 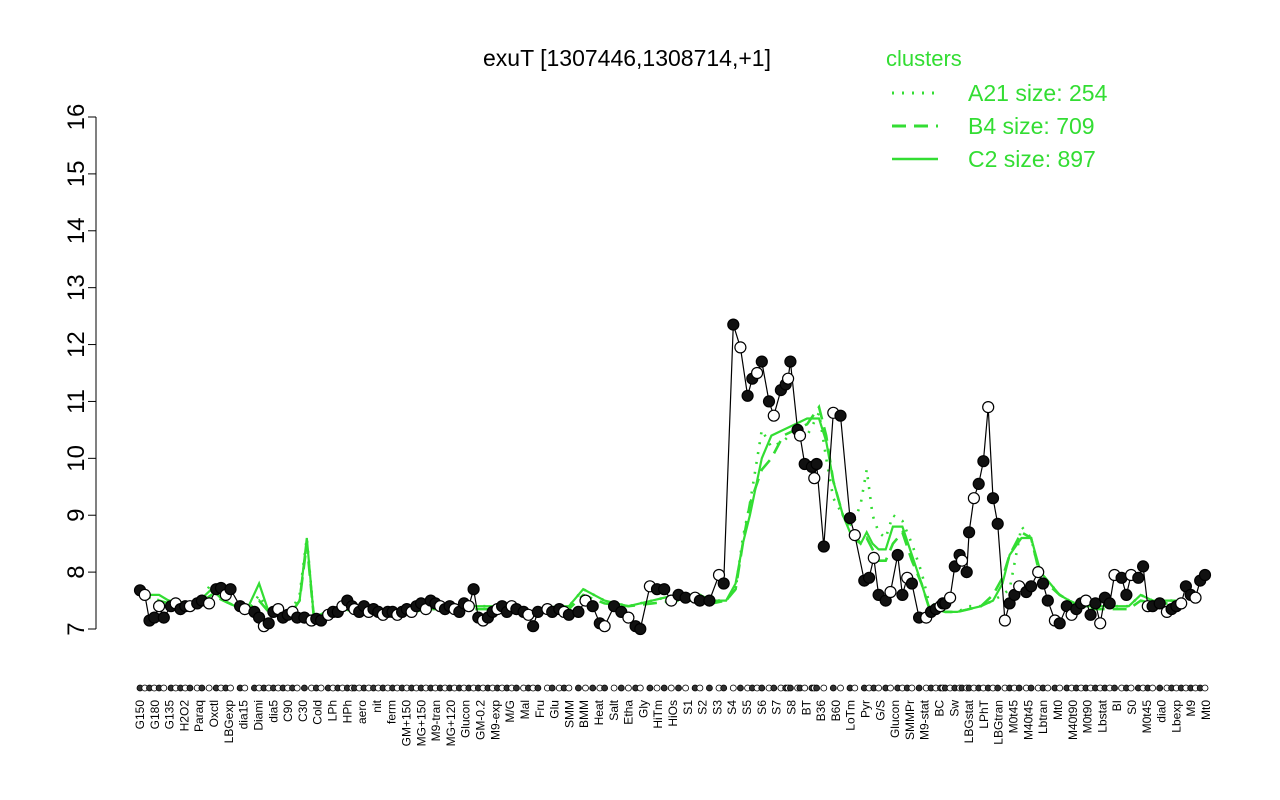 I want to click on x-tick-label: aero, so click(x=362, y=712).